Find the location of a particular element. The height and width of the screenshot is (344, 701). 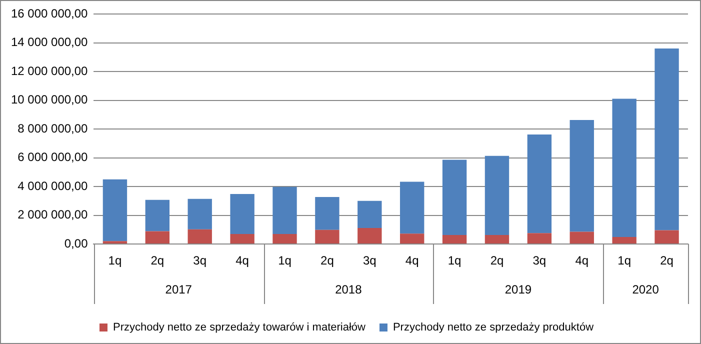

text: 2020 is located at coordinates (646, 289).